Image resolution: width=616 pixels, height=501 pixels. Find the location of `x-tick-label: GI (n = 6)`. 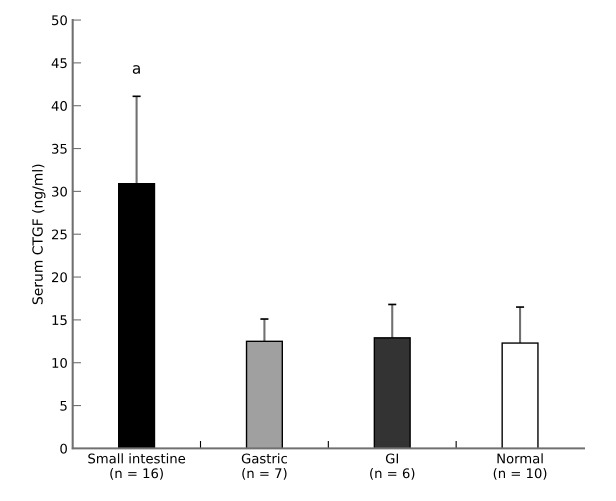

x-tick-label: GI (n = 6) is located at coordinates (392, 466).